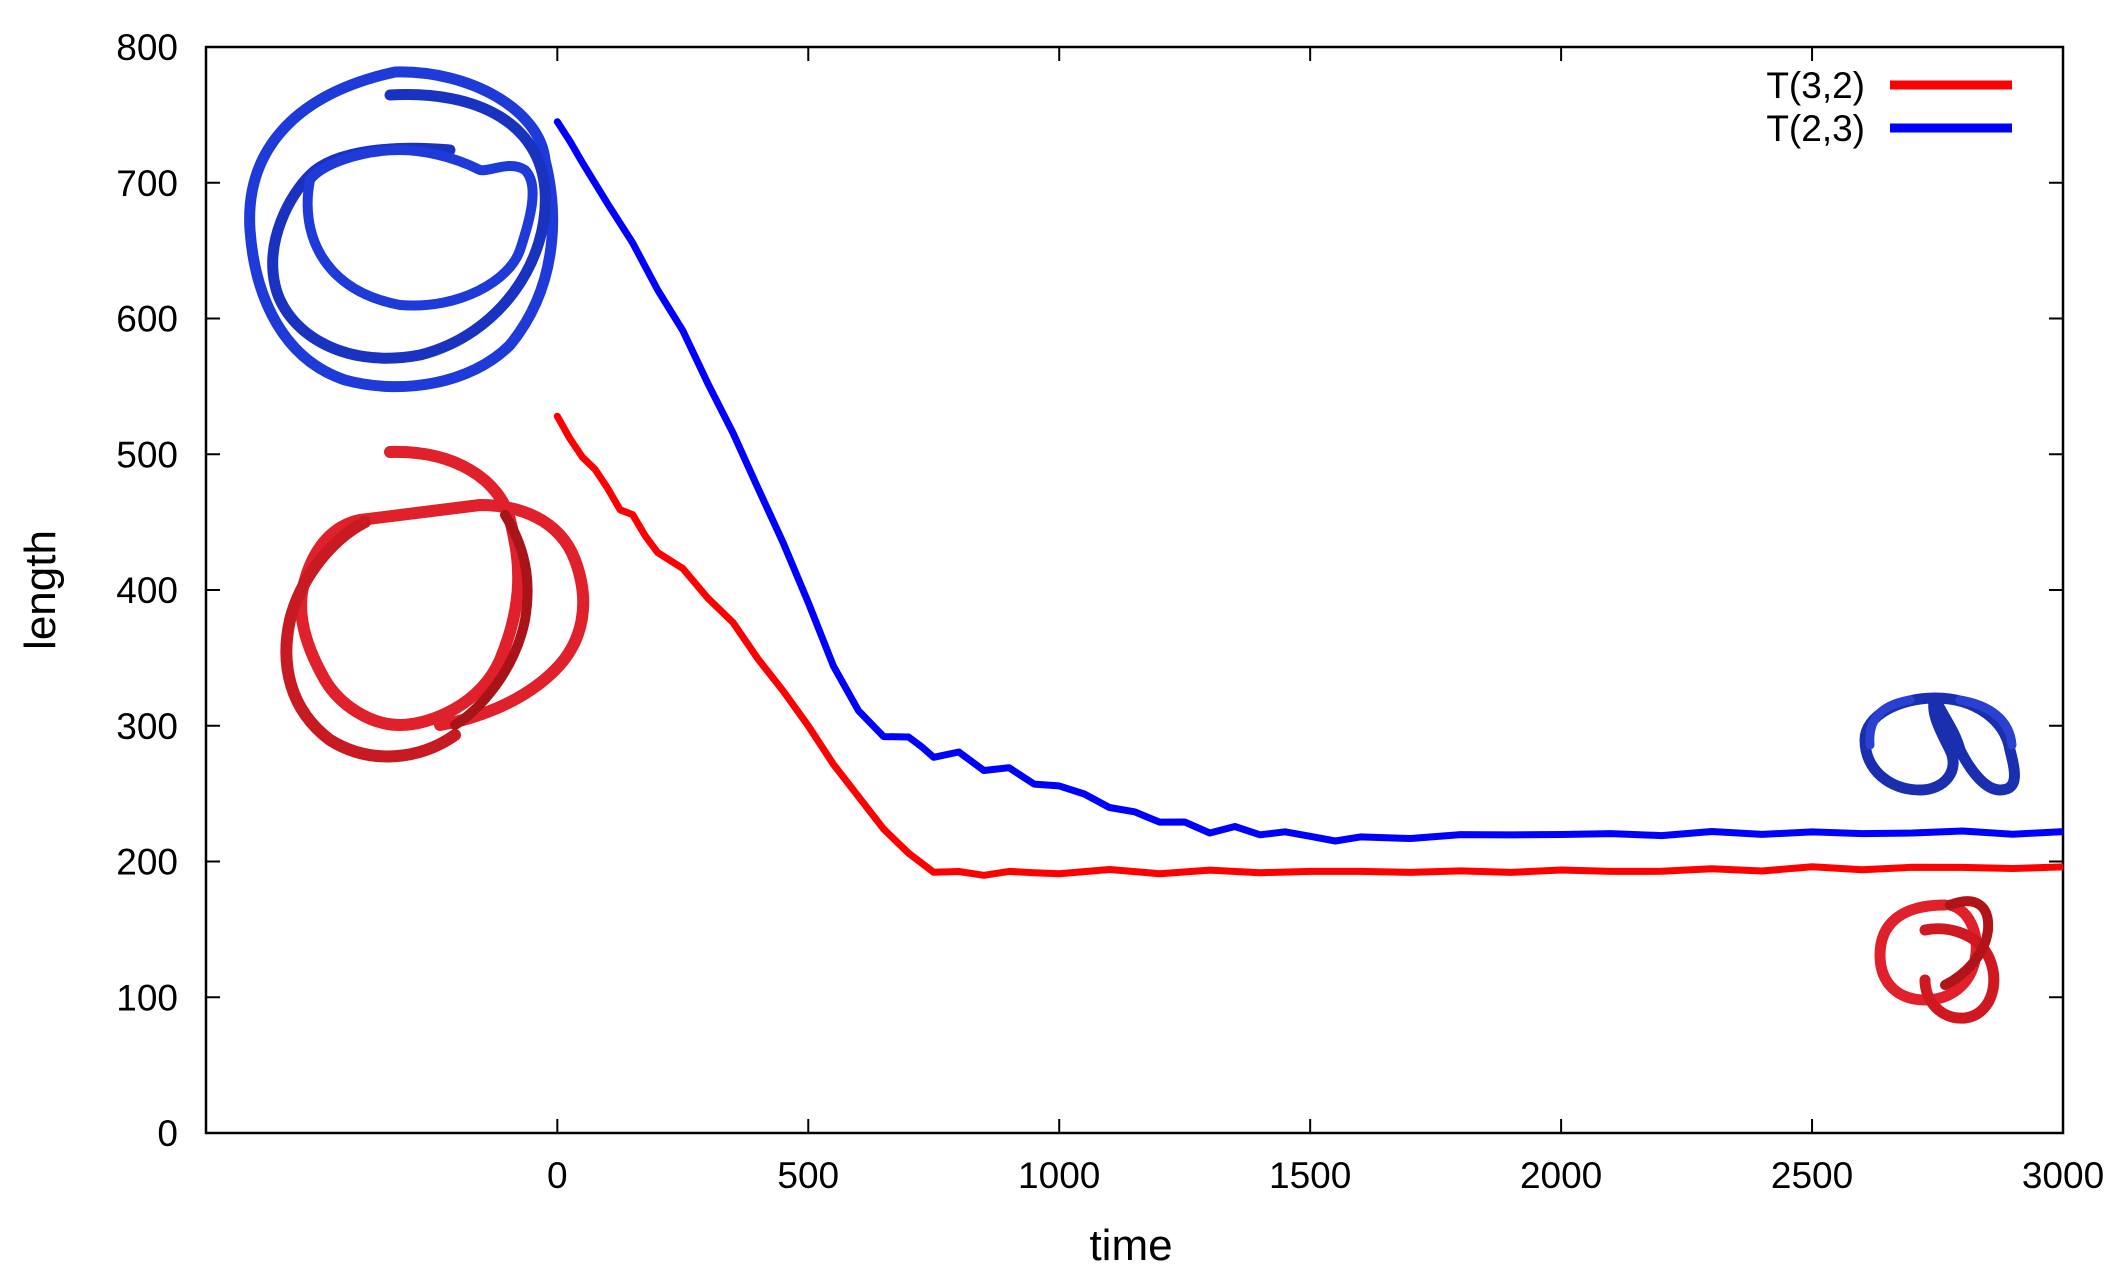 The image size is (2120, 1278). Describe the element at coordinates (557, 1175) in the screenshot. I see `x-tick-label: 0` at that location.